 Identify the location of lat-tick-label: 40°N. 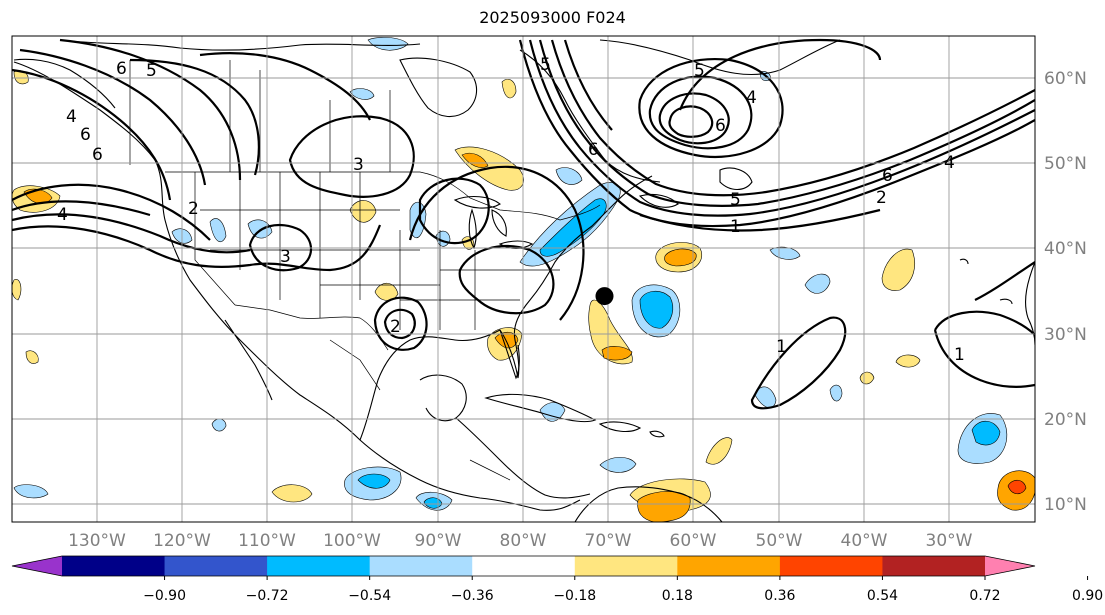
(1065, 249).